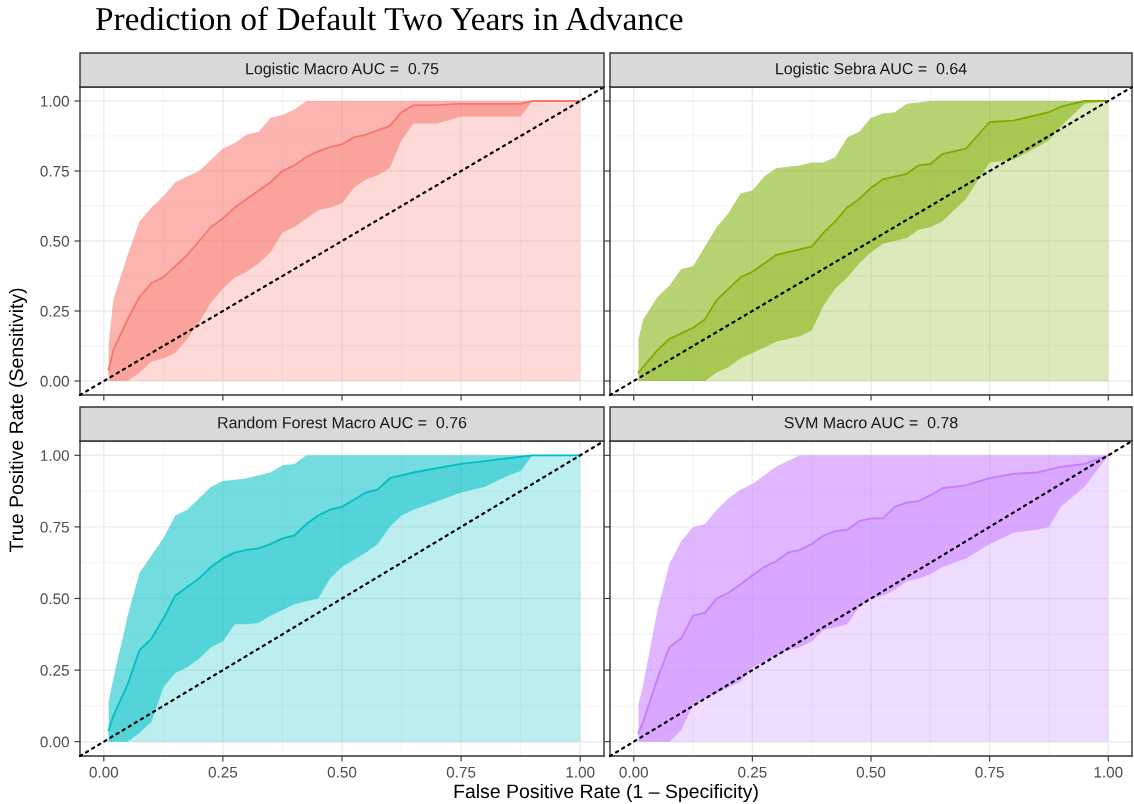 The width and height of the screenshot is (1134, 804). What do you see at coordinates (606, 793) in the screenshot?
I see `x-axis-title: False Positive Rate (1 – Specificity)` at bounding box center [606, 793].